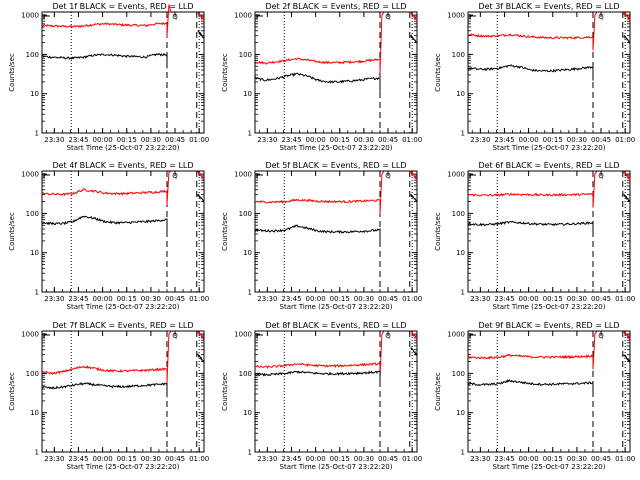  What do you see at coordinates (335, 165) in the screenshot?
I see `panel-title: Det 5f BLACK = Events, RED = LLD` at bounding box center [335, 165].